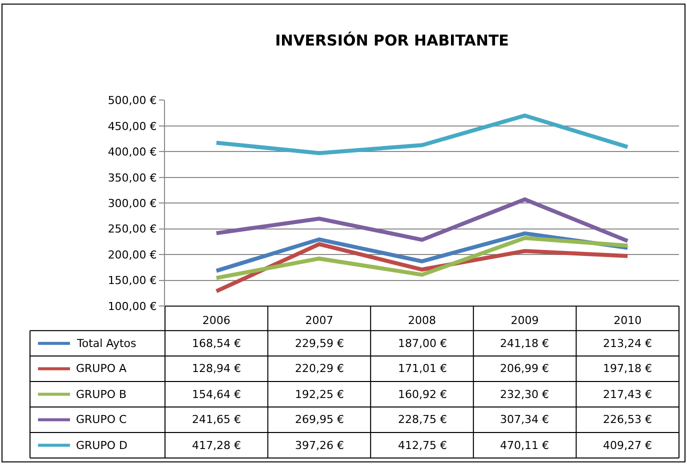 The height and width of the screenshot is (471, 687). What do you see at coordinates (524, 419) in the screenshot?
I see `data-label: 307,34 €` at bounding box center [524, 419].